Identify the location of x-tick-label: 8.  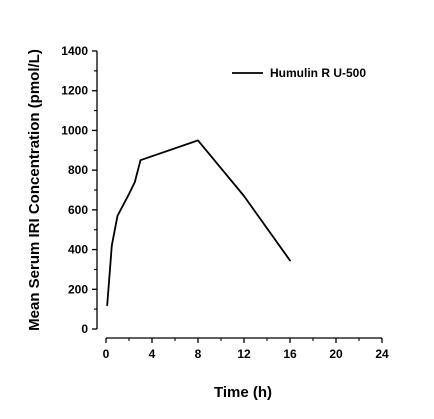
(198, 354).